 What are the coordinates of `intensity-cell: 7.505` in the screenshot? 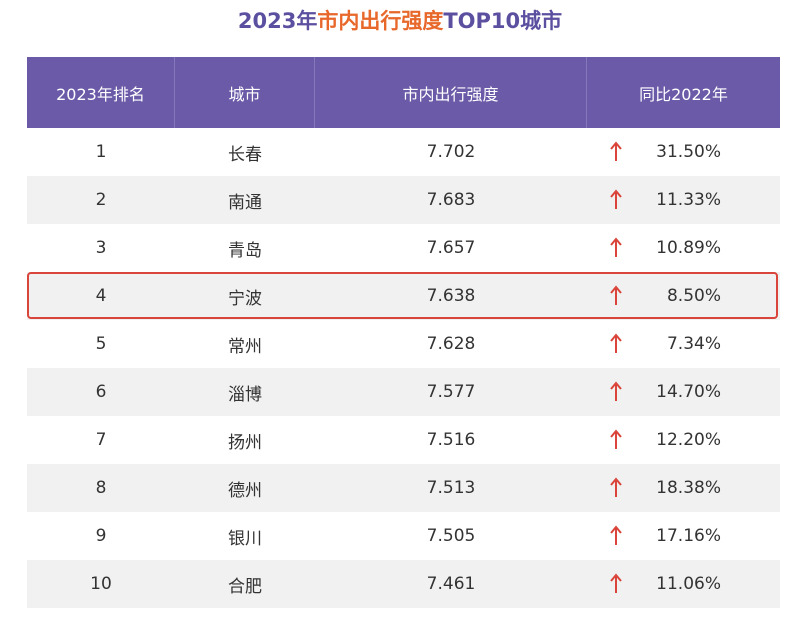 It's located at (451, 536).